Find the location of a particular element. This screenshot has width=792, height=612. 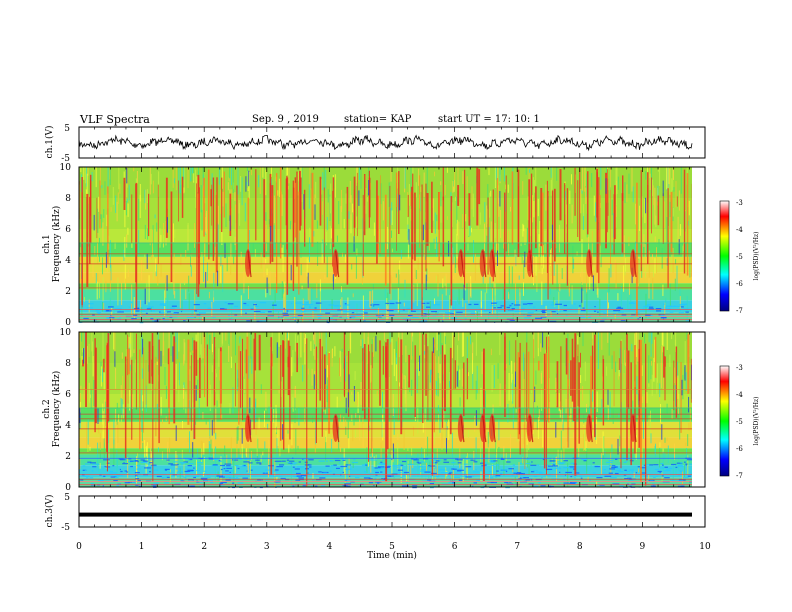

ch3-waveform-ticks is located at coordinates (392, 511).